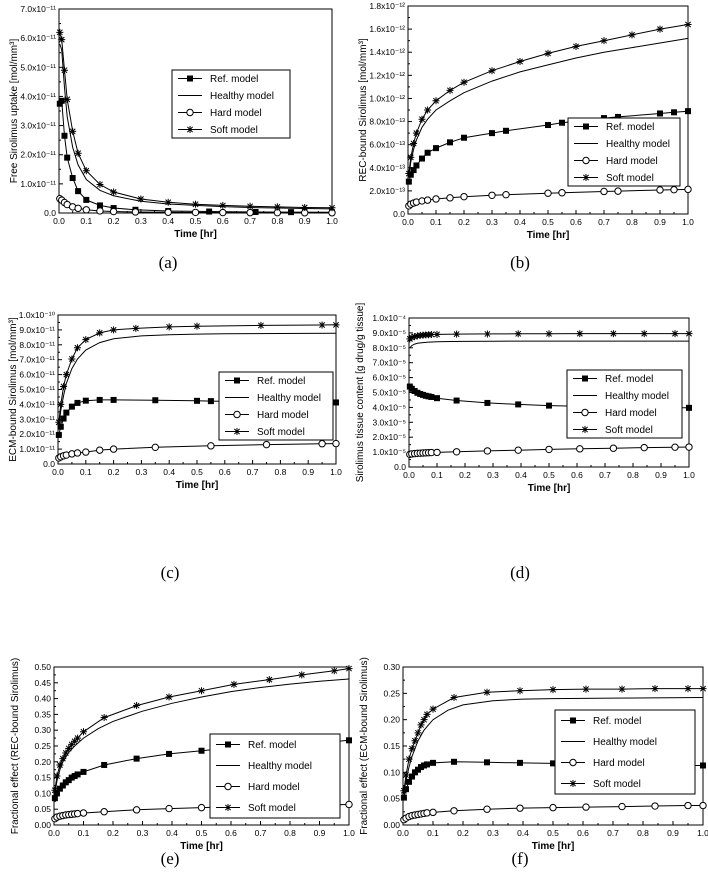 Image resolution: width=708 pixels, height=888 pixels. I want to click on x-tick-label: 0.7, so click(261, 833).